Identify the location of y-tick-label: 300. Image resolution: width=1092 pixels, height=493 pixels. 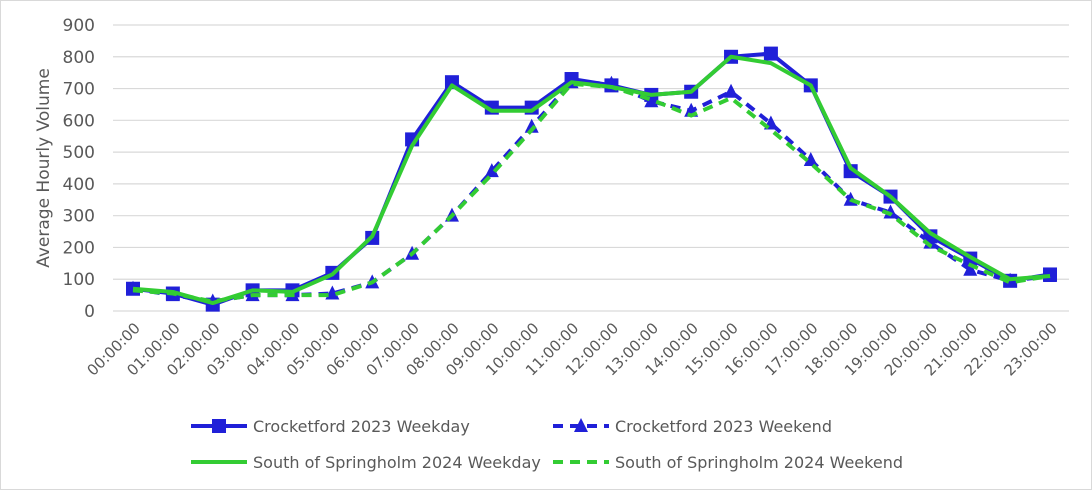
(79, 217).